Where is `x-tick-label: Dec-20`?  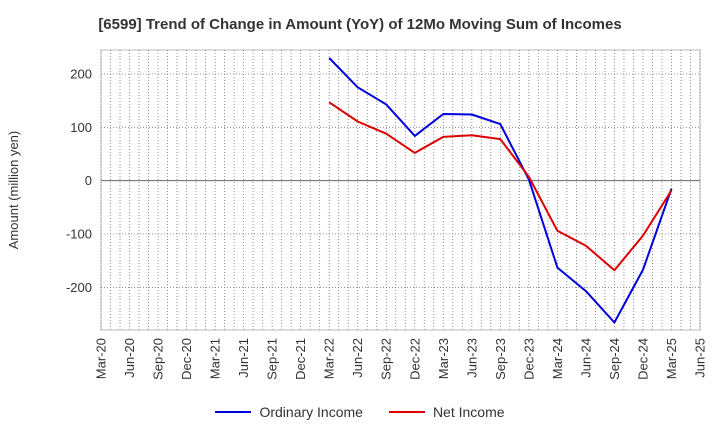 x-tick-label: Dec-20 is located at coordinates (186, 359).